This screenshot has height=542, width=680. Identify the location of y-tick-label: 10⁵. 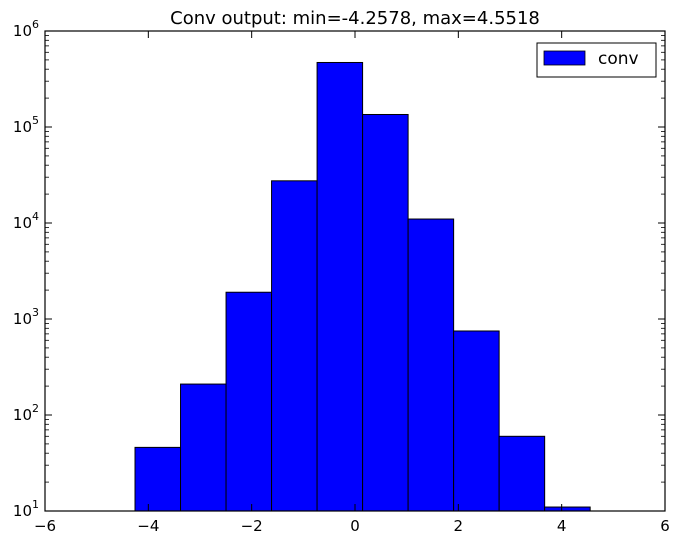
(26, 125).